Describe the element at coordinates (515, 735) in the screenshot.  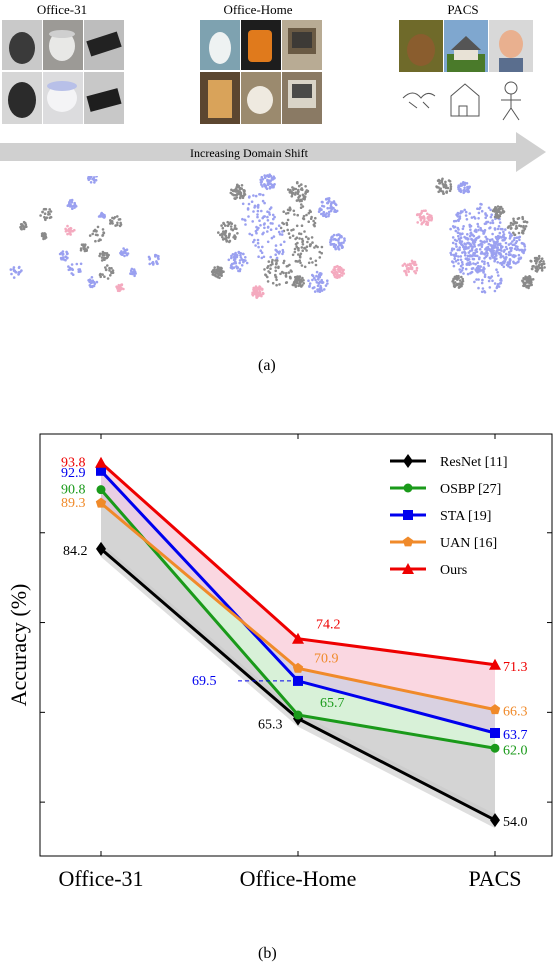
I see `data-label-2-2: 63.7` at that location.